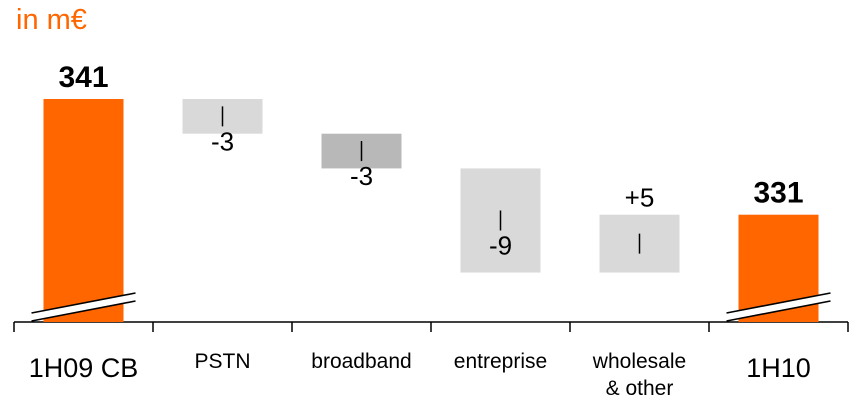 The height and width of the screenshot is (403, 850). What do you see at coordinates (640, 198) in the screenshot?
I see `delta-value-label: +5` at bounding box center [640, 198].